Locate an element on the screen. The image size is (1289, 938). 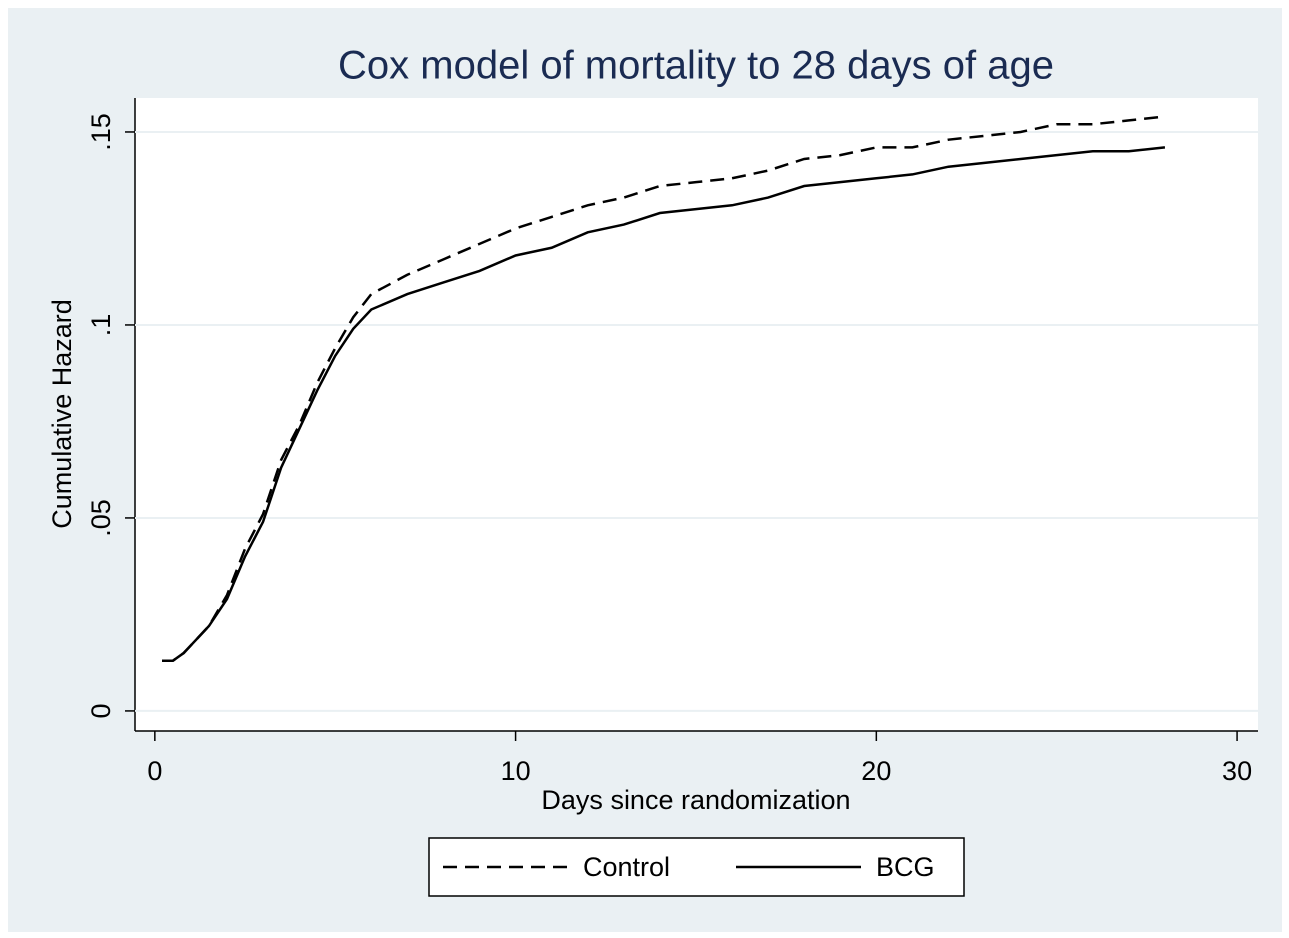
x-axis-label: Days since randomization is located at coordinates (695, 800).